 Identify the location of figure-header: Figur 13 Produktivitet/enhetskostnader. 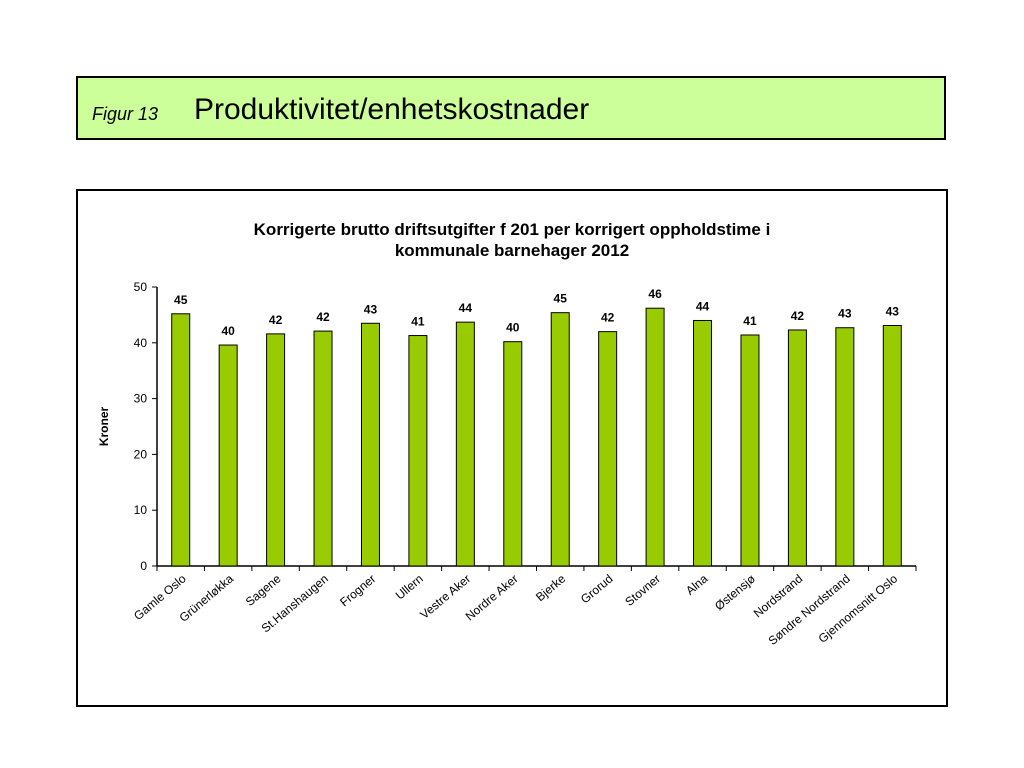
(511, 108).